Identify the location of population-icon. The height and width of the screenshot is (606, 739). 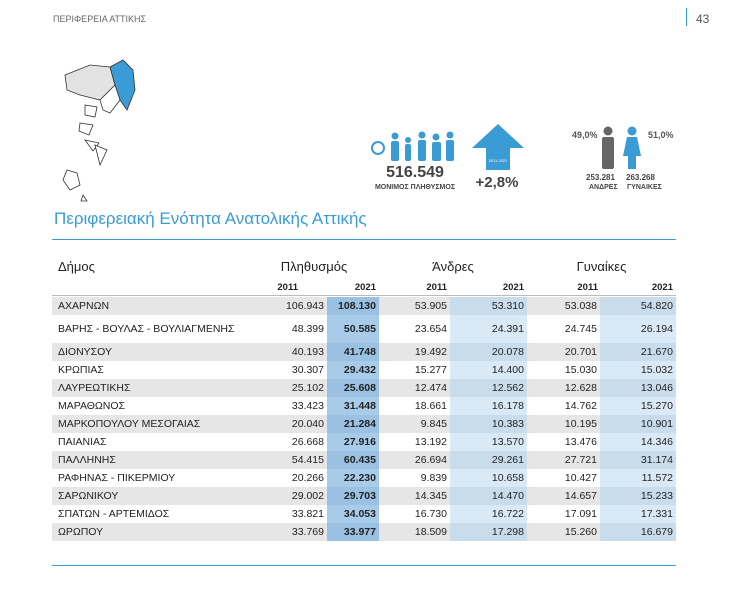
(412, 146).